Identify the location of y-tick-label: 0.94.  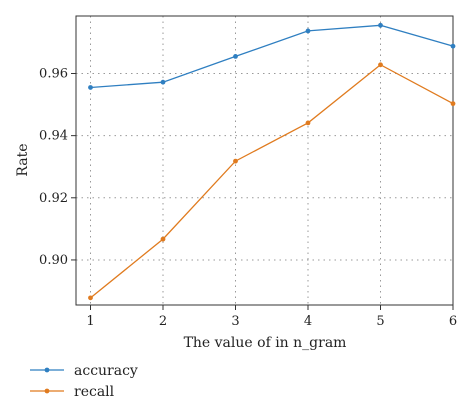
(53, 136).